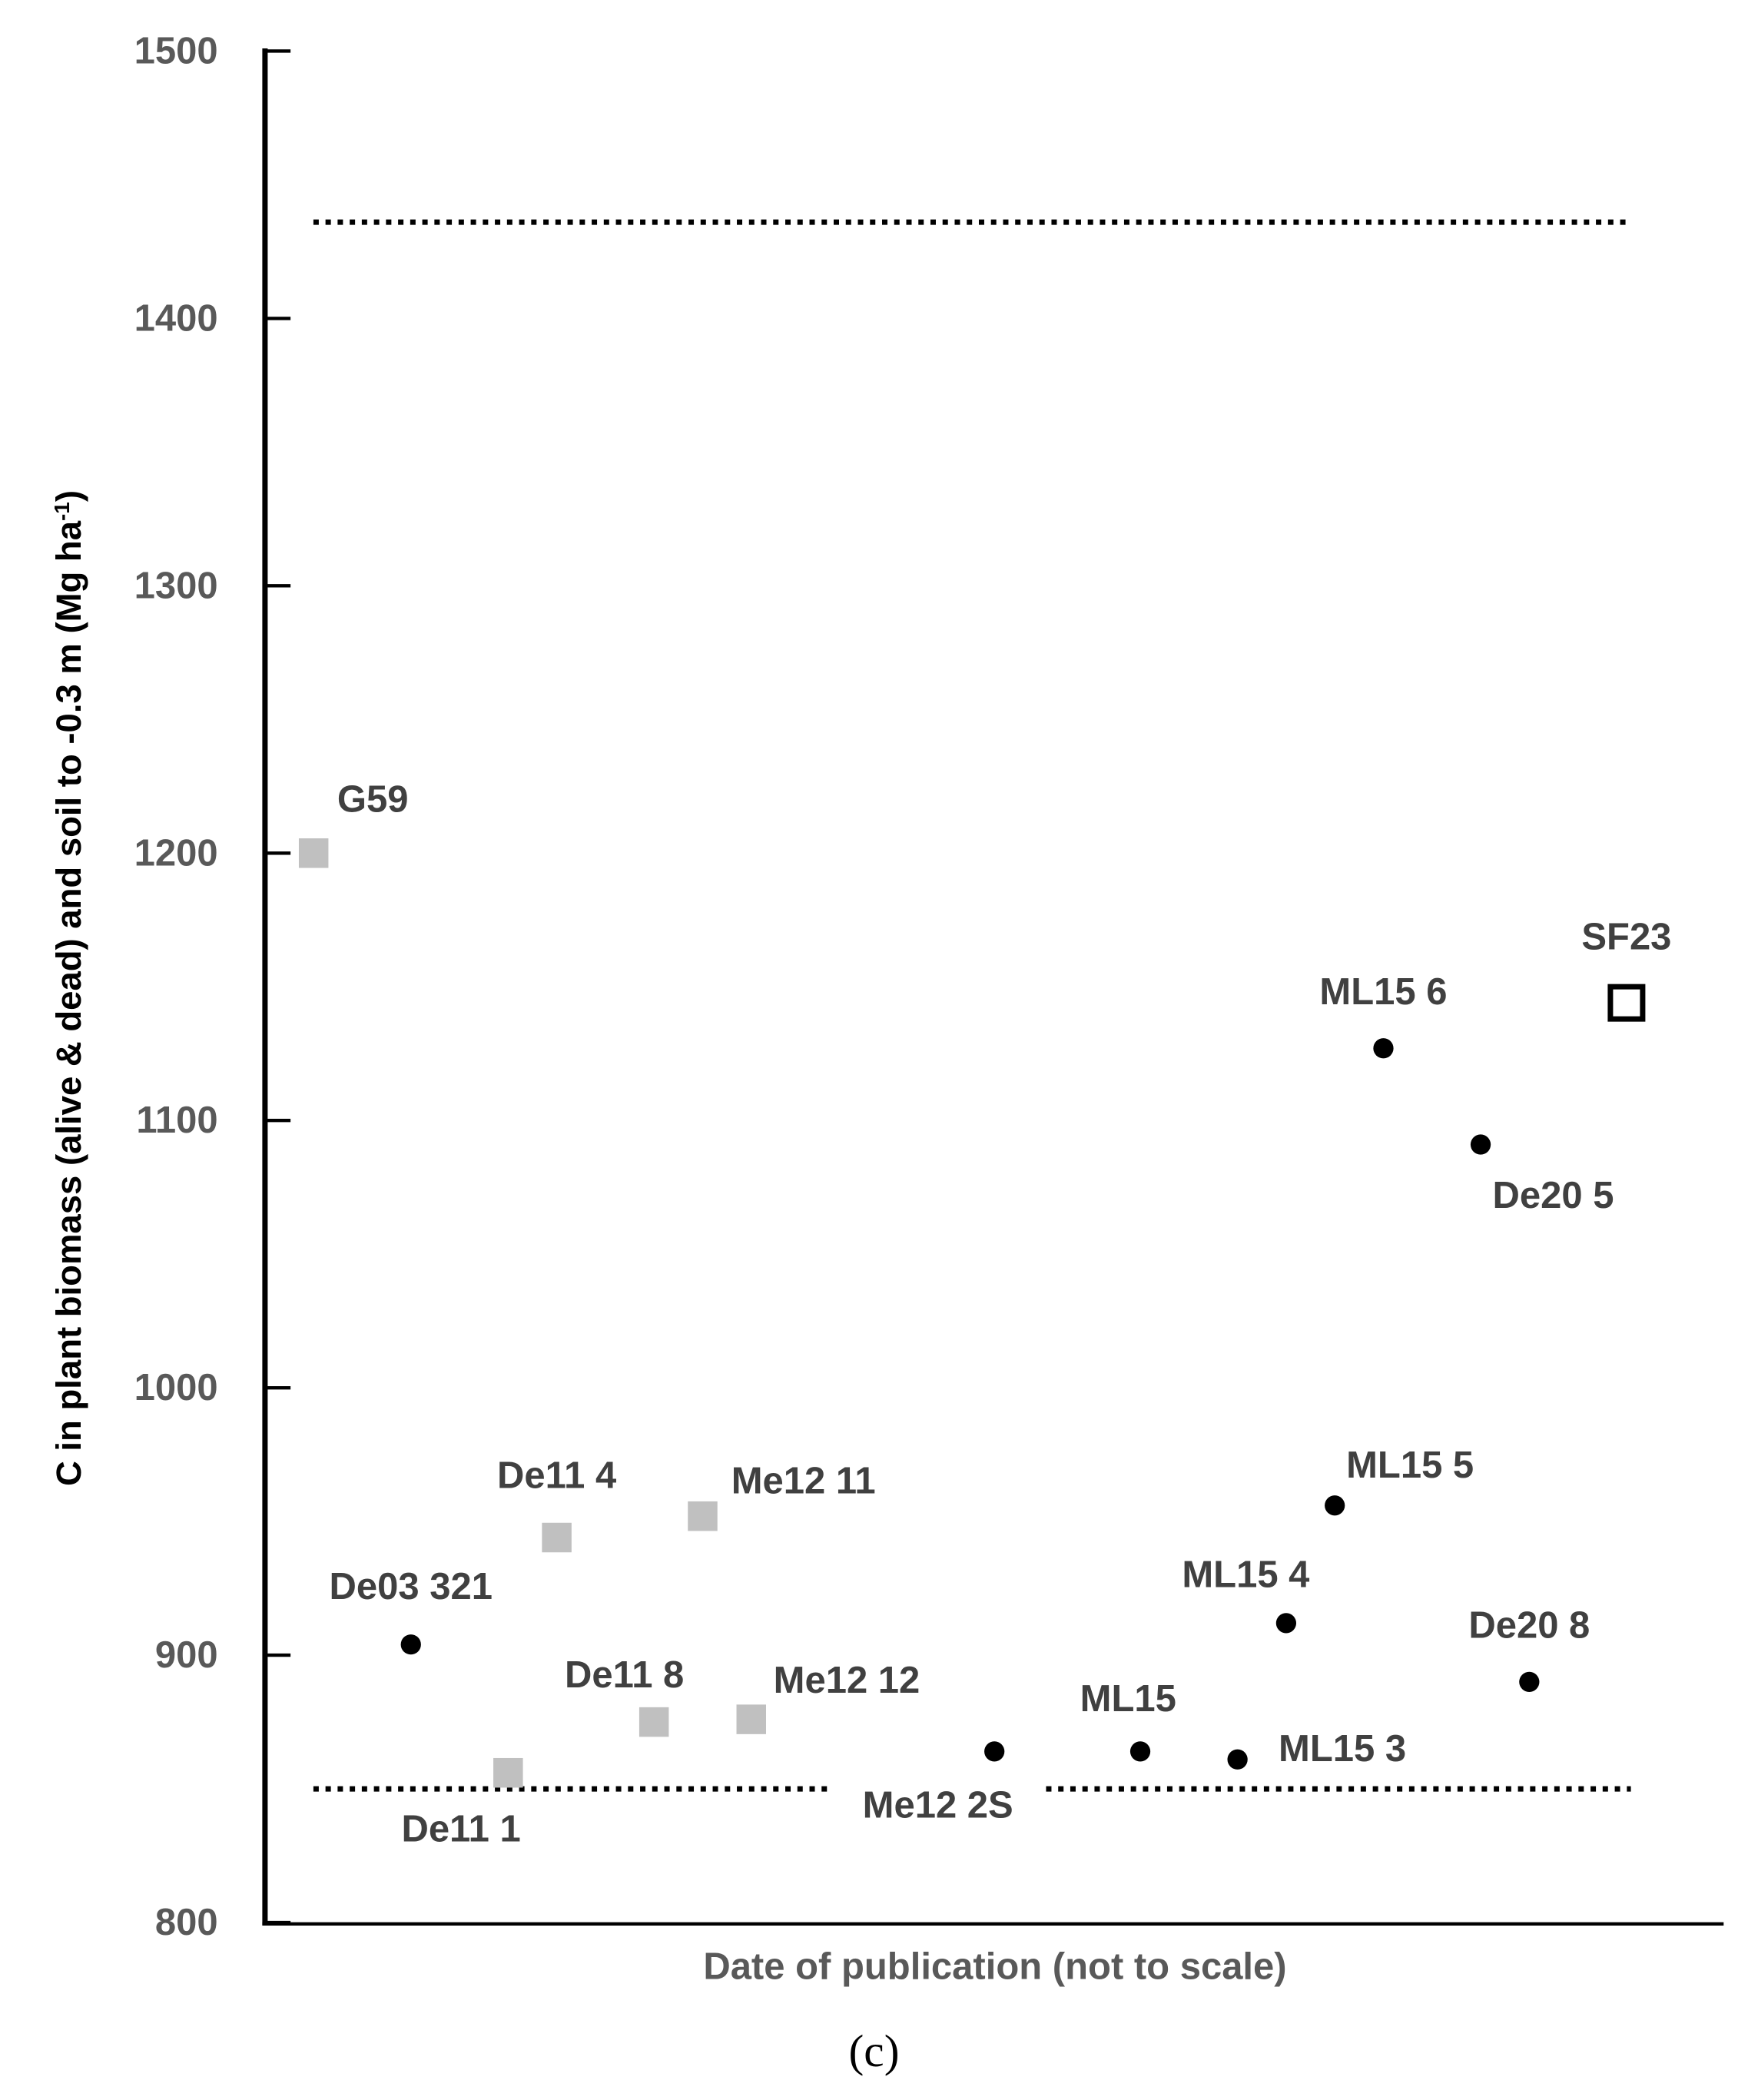 This screenshot has width=1748, height=2100. What do you see at coordinates (1128, 1699) in the screenshot?
I see `data-label: ML15` at bounding box center [1128, 1699].